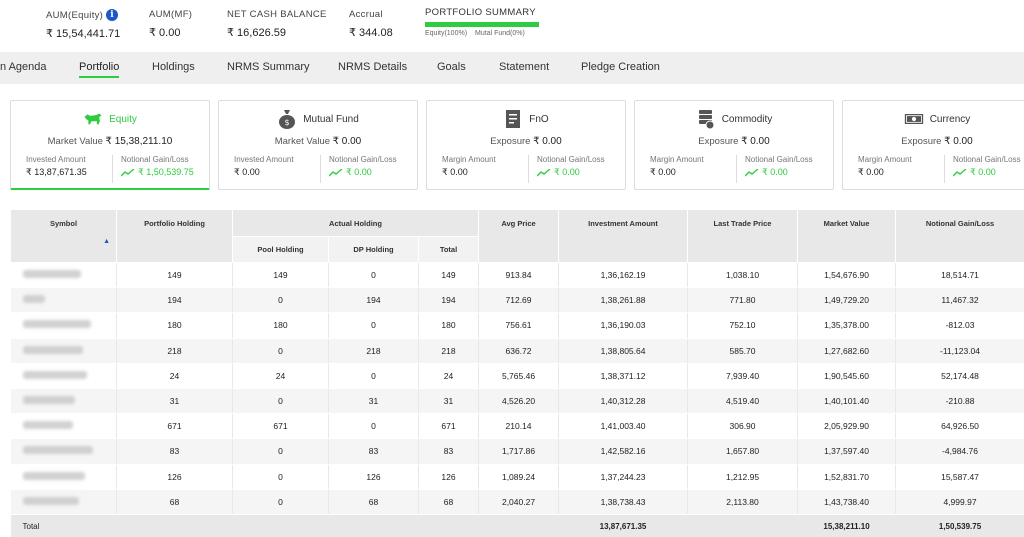  Describe the element at coordinates (706, 119) in the screenshot. I see `coin-stack-icon` at that location.